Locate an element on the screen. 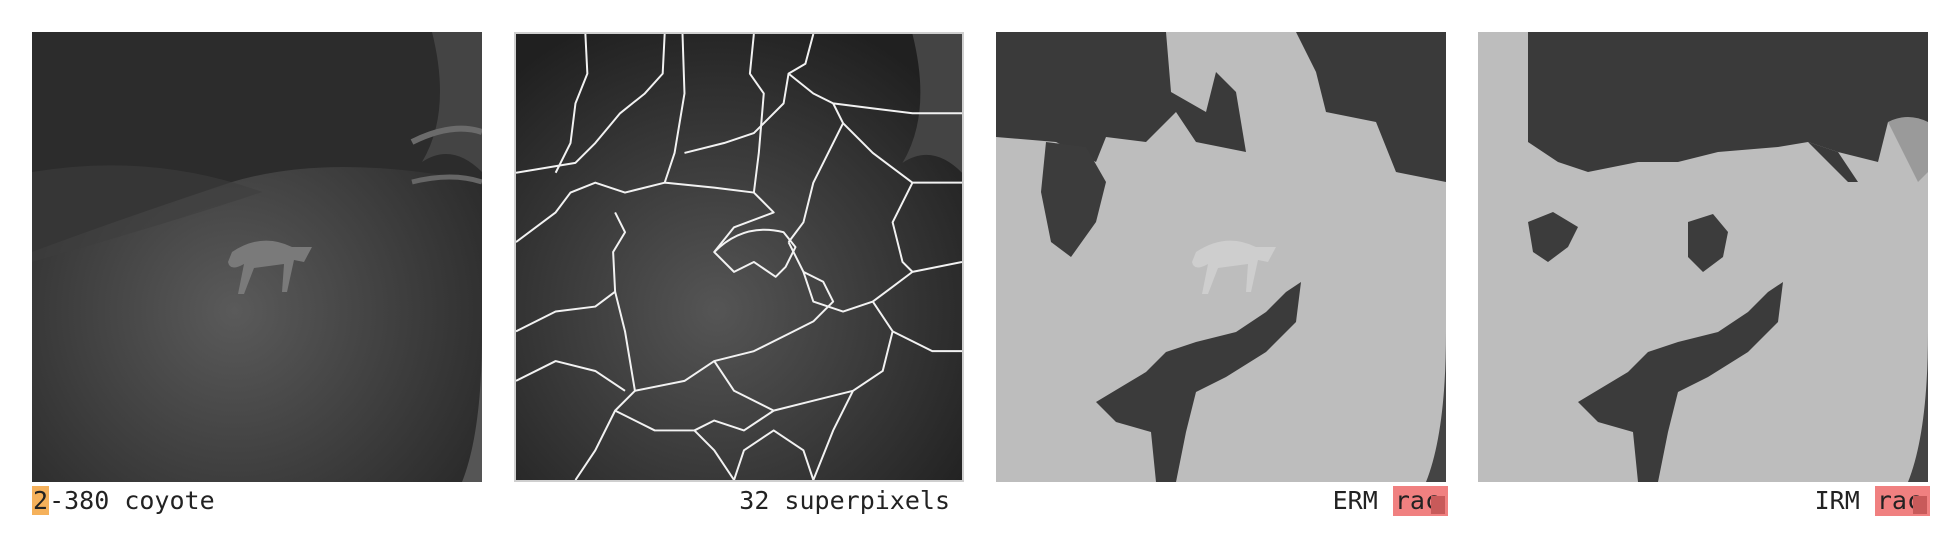 The image size is (1952, 544). method-label: ERM is located at coordinates (1355, 500).